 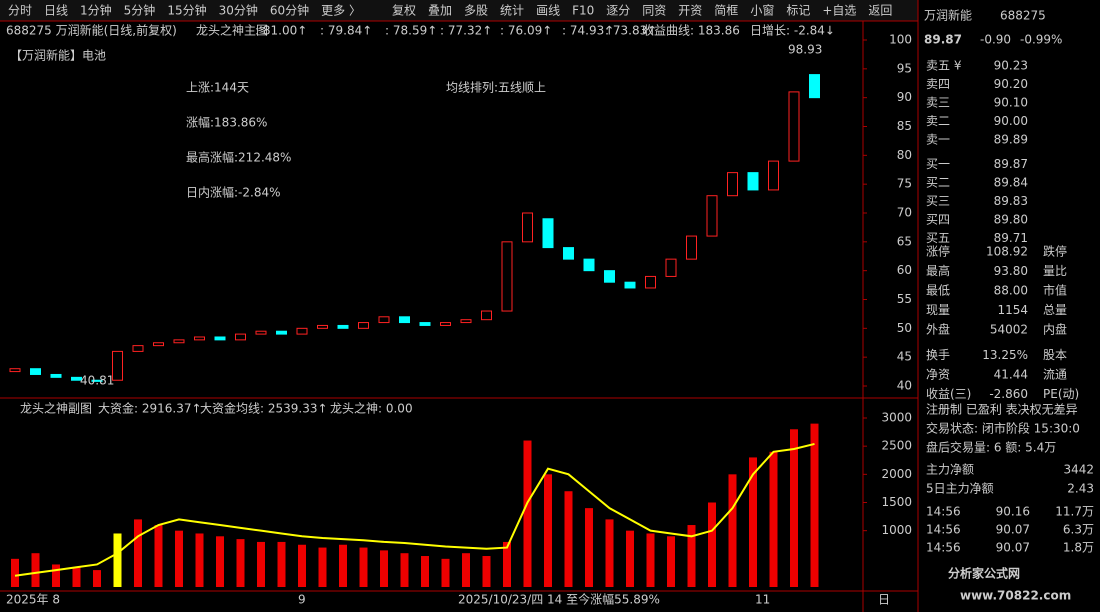 What do you see at coordinates (33, 600) in the screenshot?
I see `label: 2025年 8` at bounding box center [33, 600].